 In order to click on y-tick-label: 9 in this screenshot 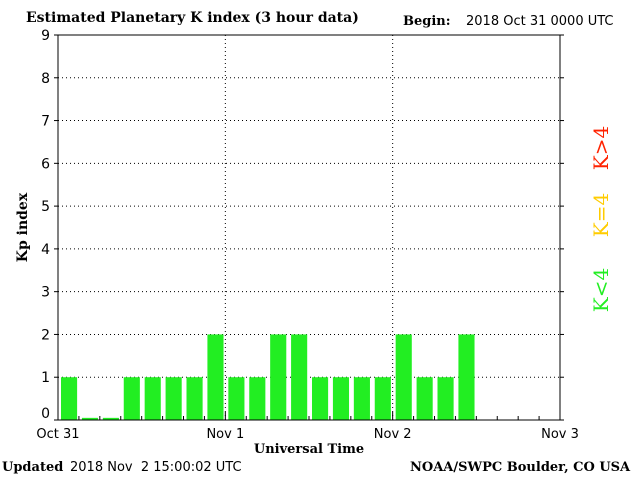, I will do `click(45, 36)`.